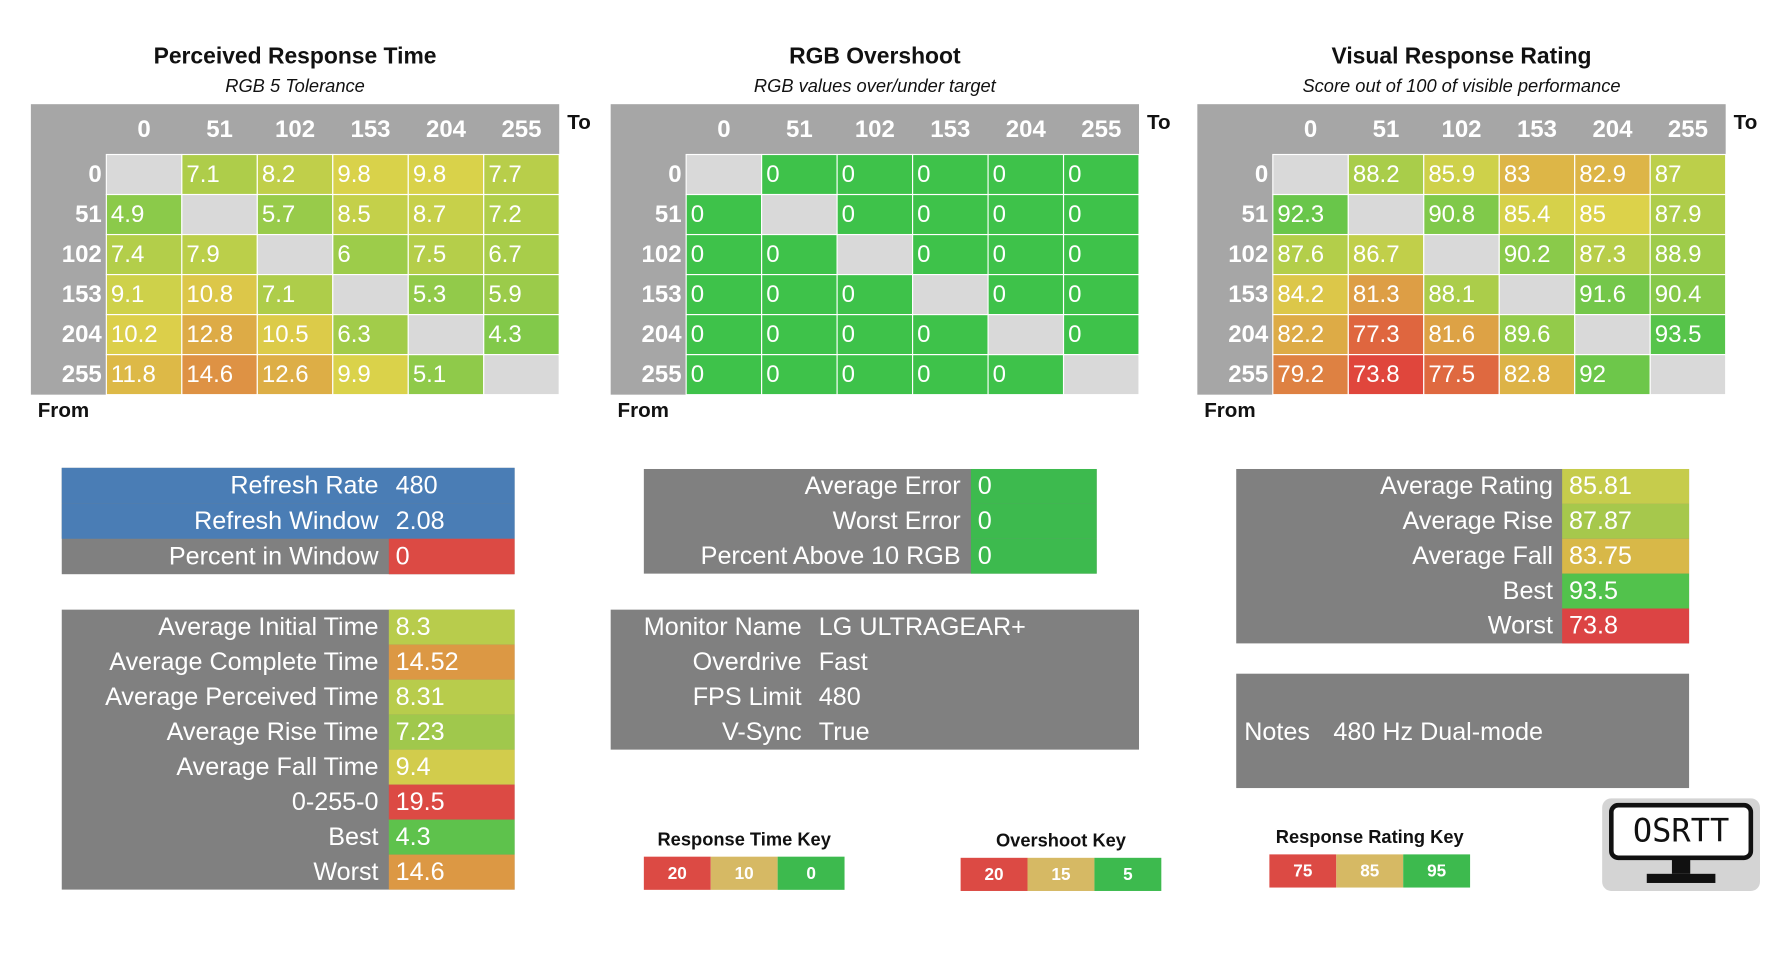 The width and height of the screenshot is (1784, 962). I want to click on key-value: 95, so click(1437, 871).